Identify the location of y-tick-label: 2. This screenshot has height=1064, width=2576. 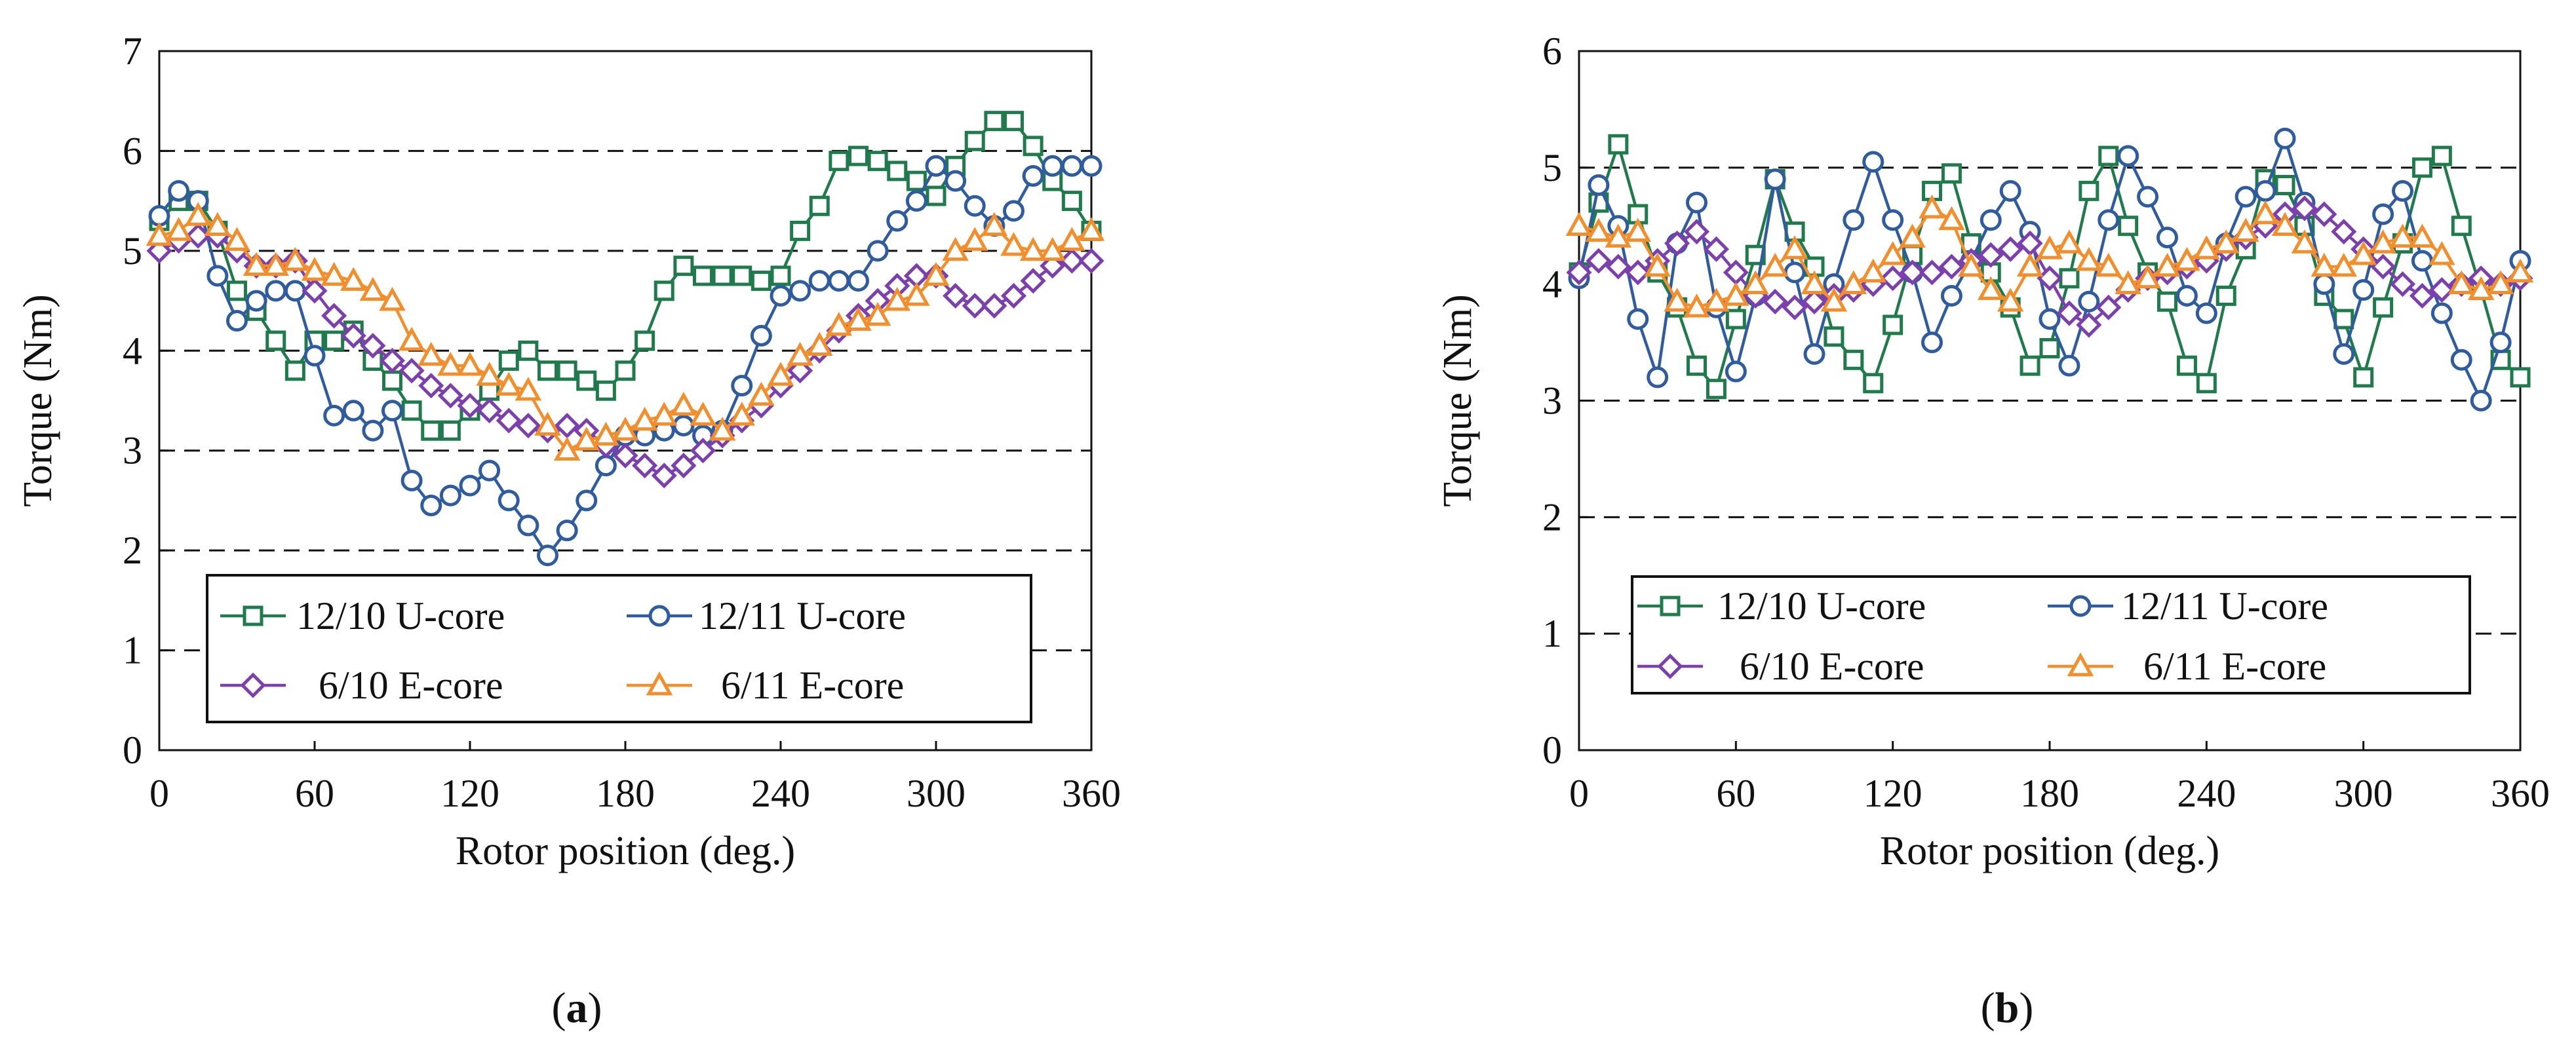
(132, 550).